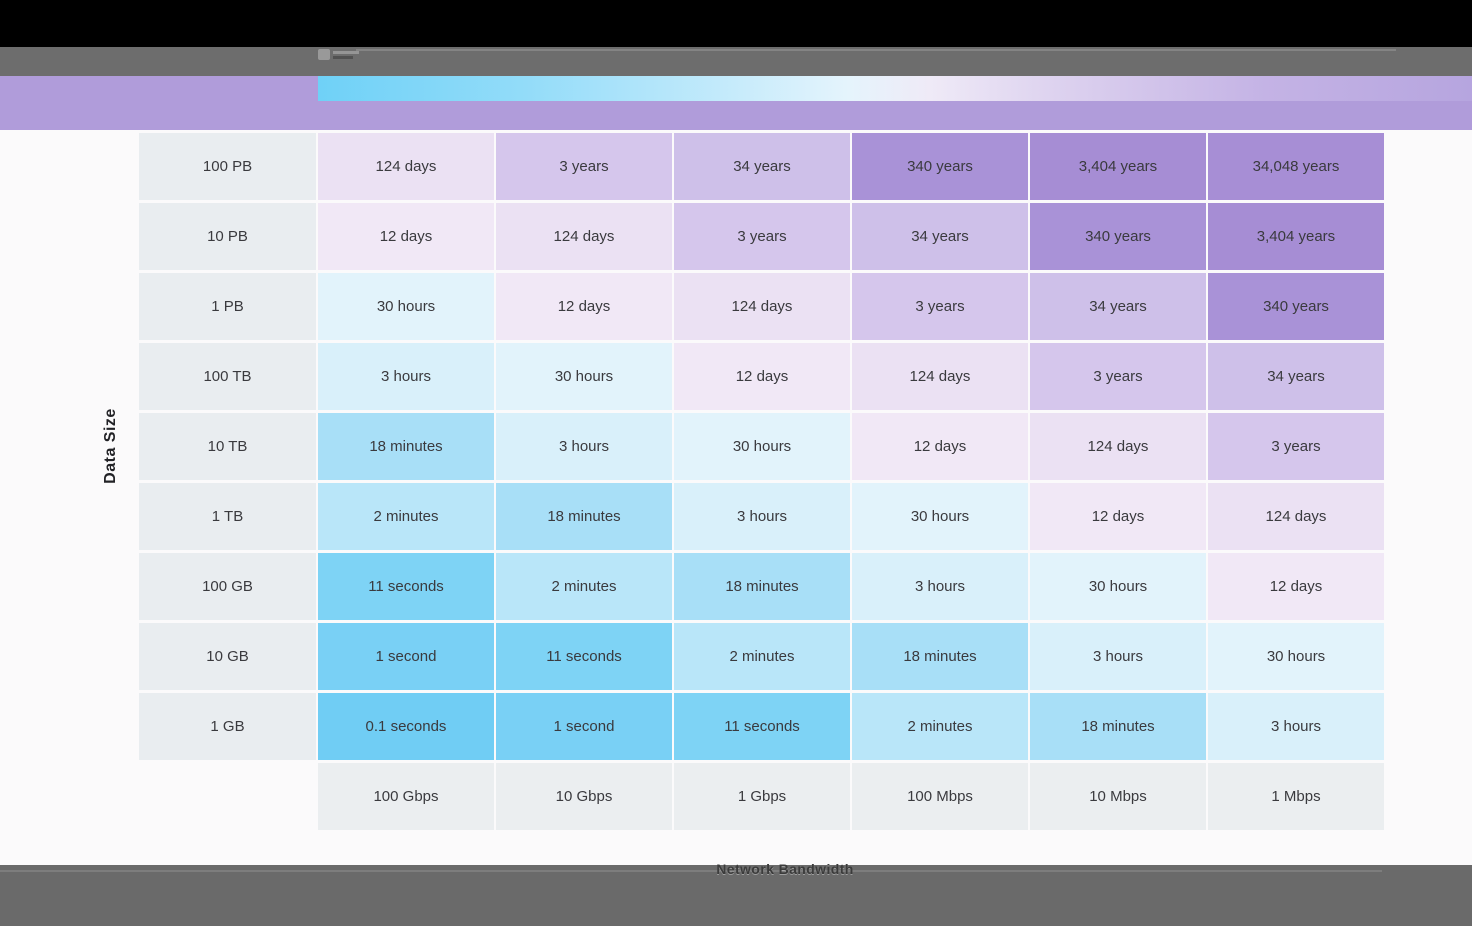 The image size is (1472, 926). Describe the element at coordinates (940, 796) in the screenshot. I see `column-header: 100 Mbps` at that location.